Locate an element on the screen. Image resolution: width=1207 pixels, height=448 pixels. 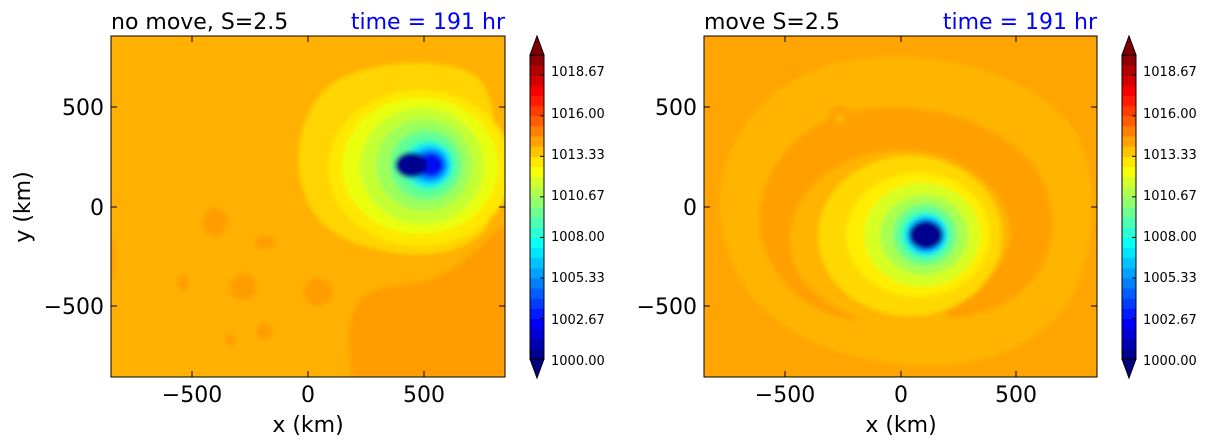
xtick-label: −500 is located at coordinates (192, 395).